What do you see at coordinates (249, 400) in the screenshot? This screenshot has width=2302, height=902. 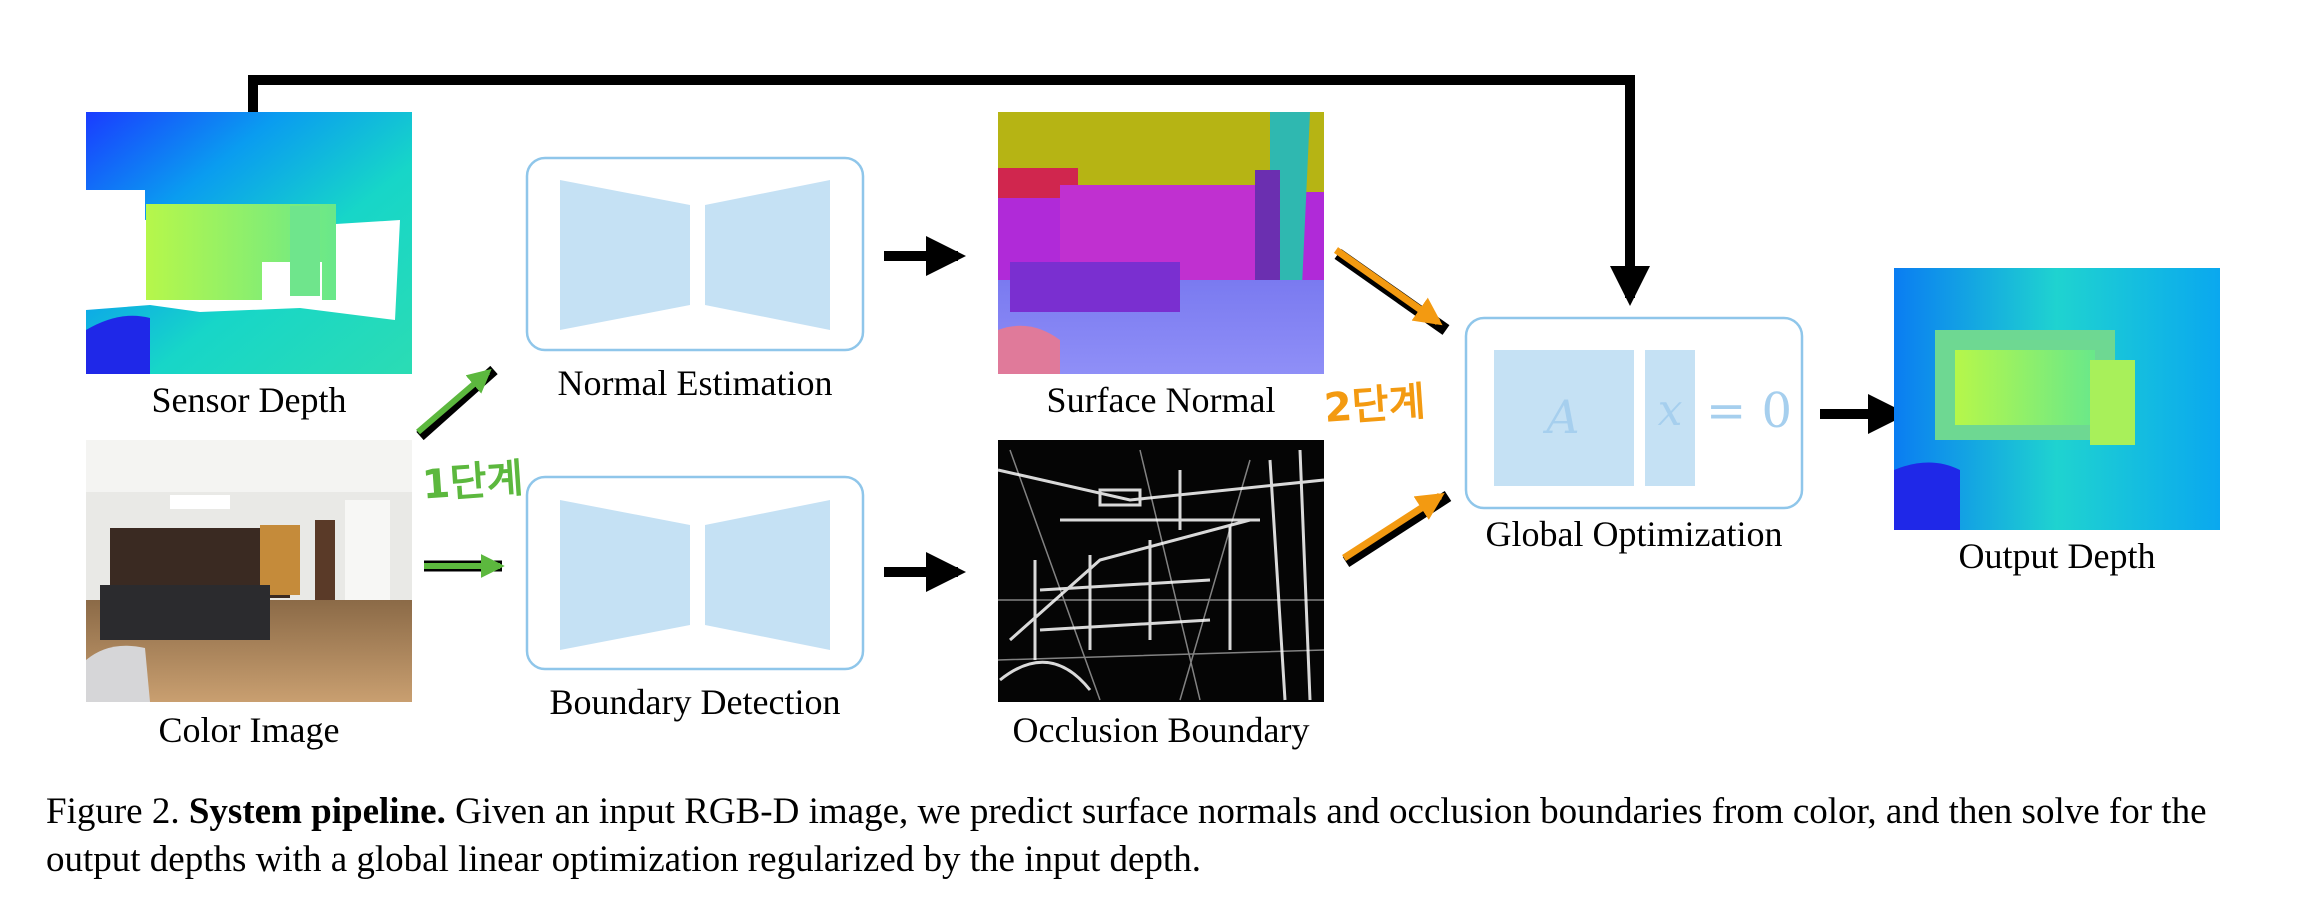 I see `label-sensor-depth: Sensor Depth` at bounding box center [249, 400].